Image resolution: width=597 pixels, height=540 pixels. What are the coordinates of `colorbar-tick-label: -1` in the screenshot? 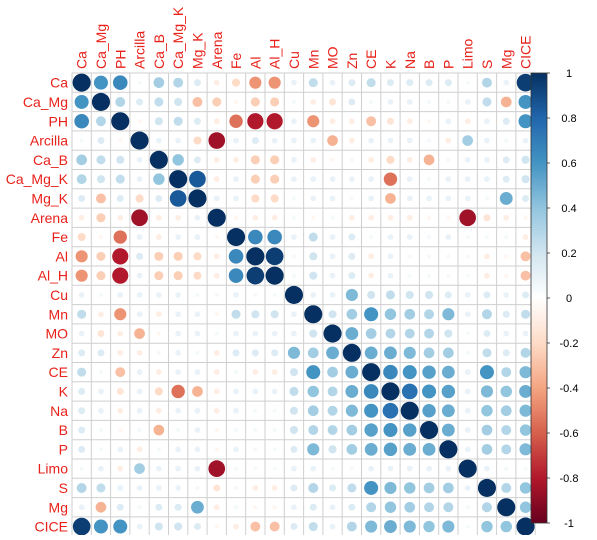 It's located at (569, 524).